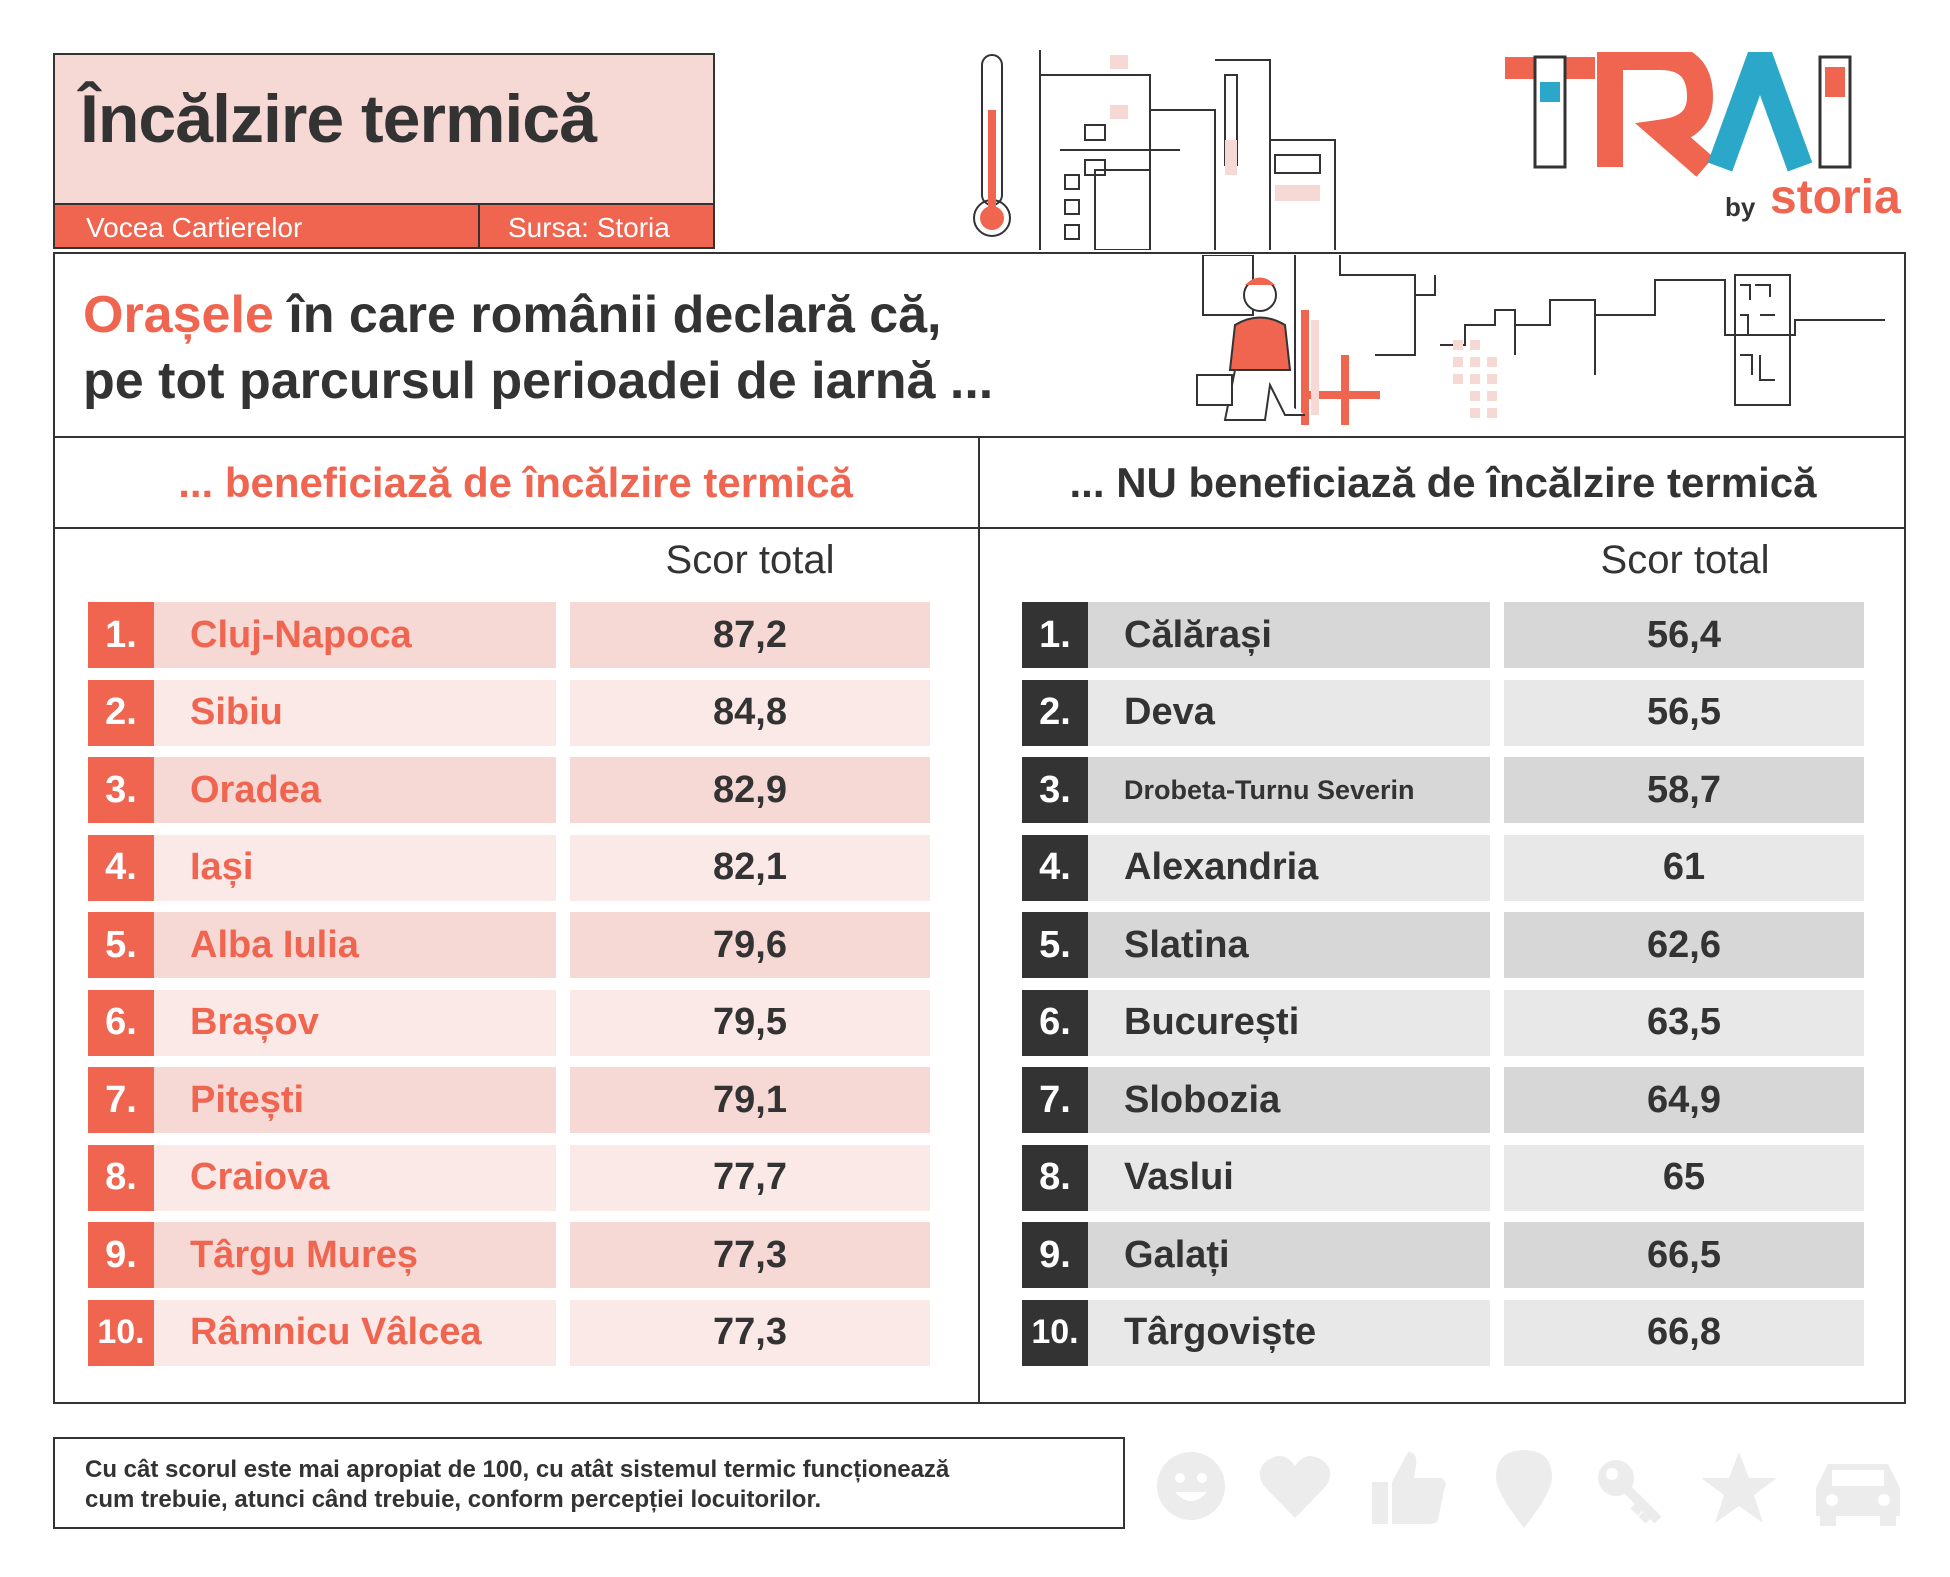 Image resolution: width=1950 pixels, height=1577 pixels. Describe the element at coordinates (194, 227) in the screenshot. I see `series-label: Vocea Cartierelor` at that location.